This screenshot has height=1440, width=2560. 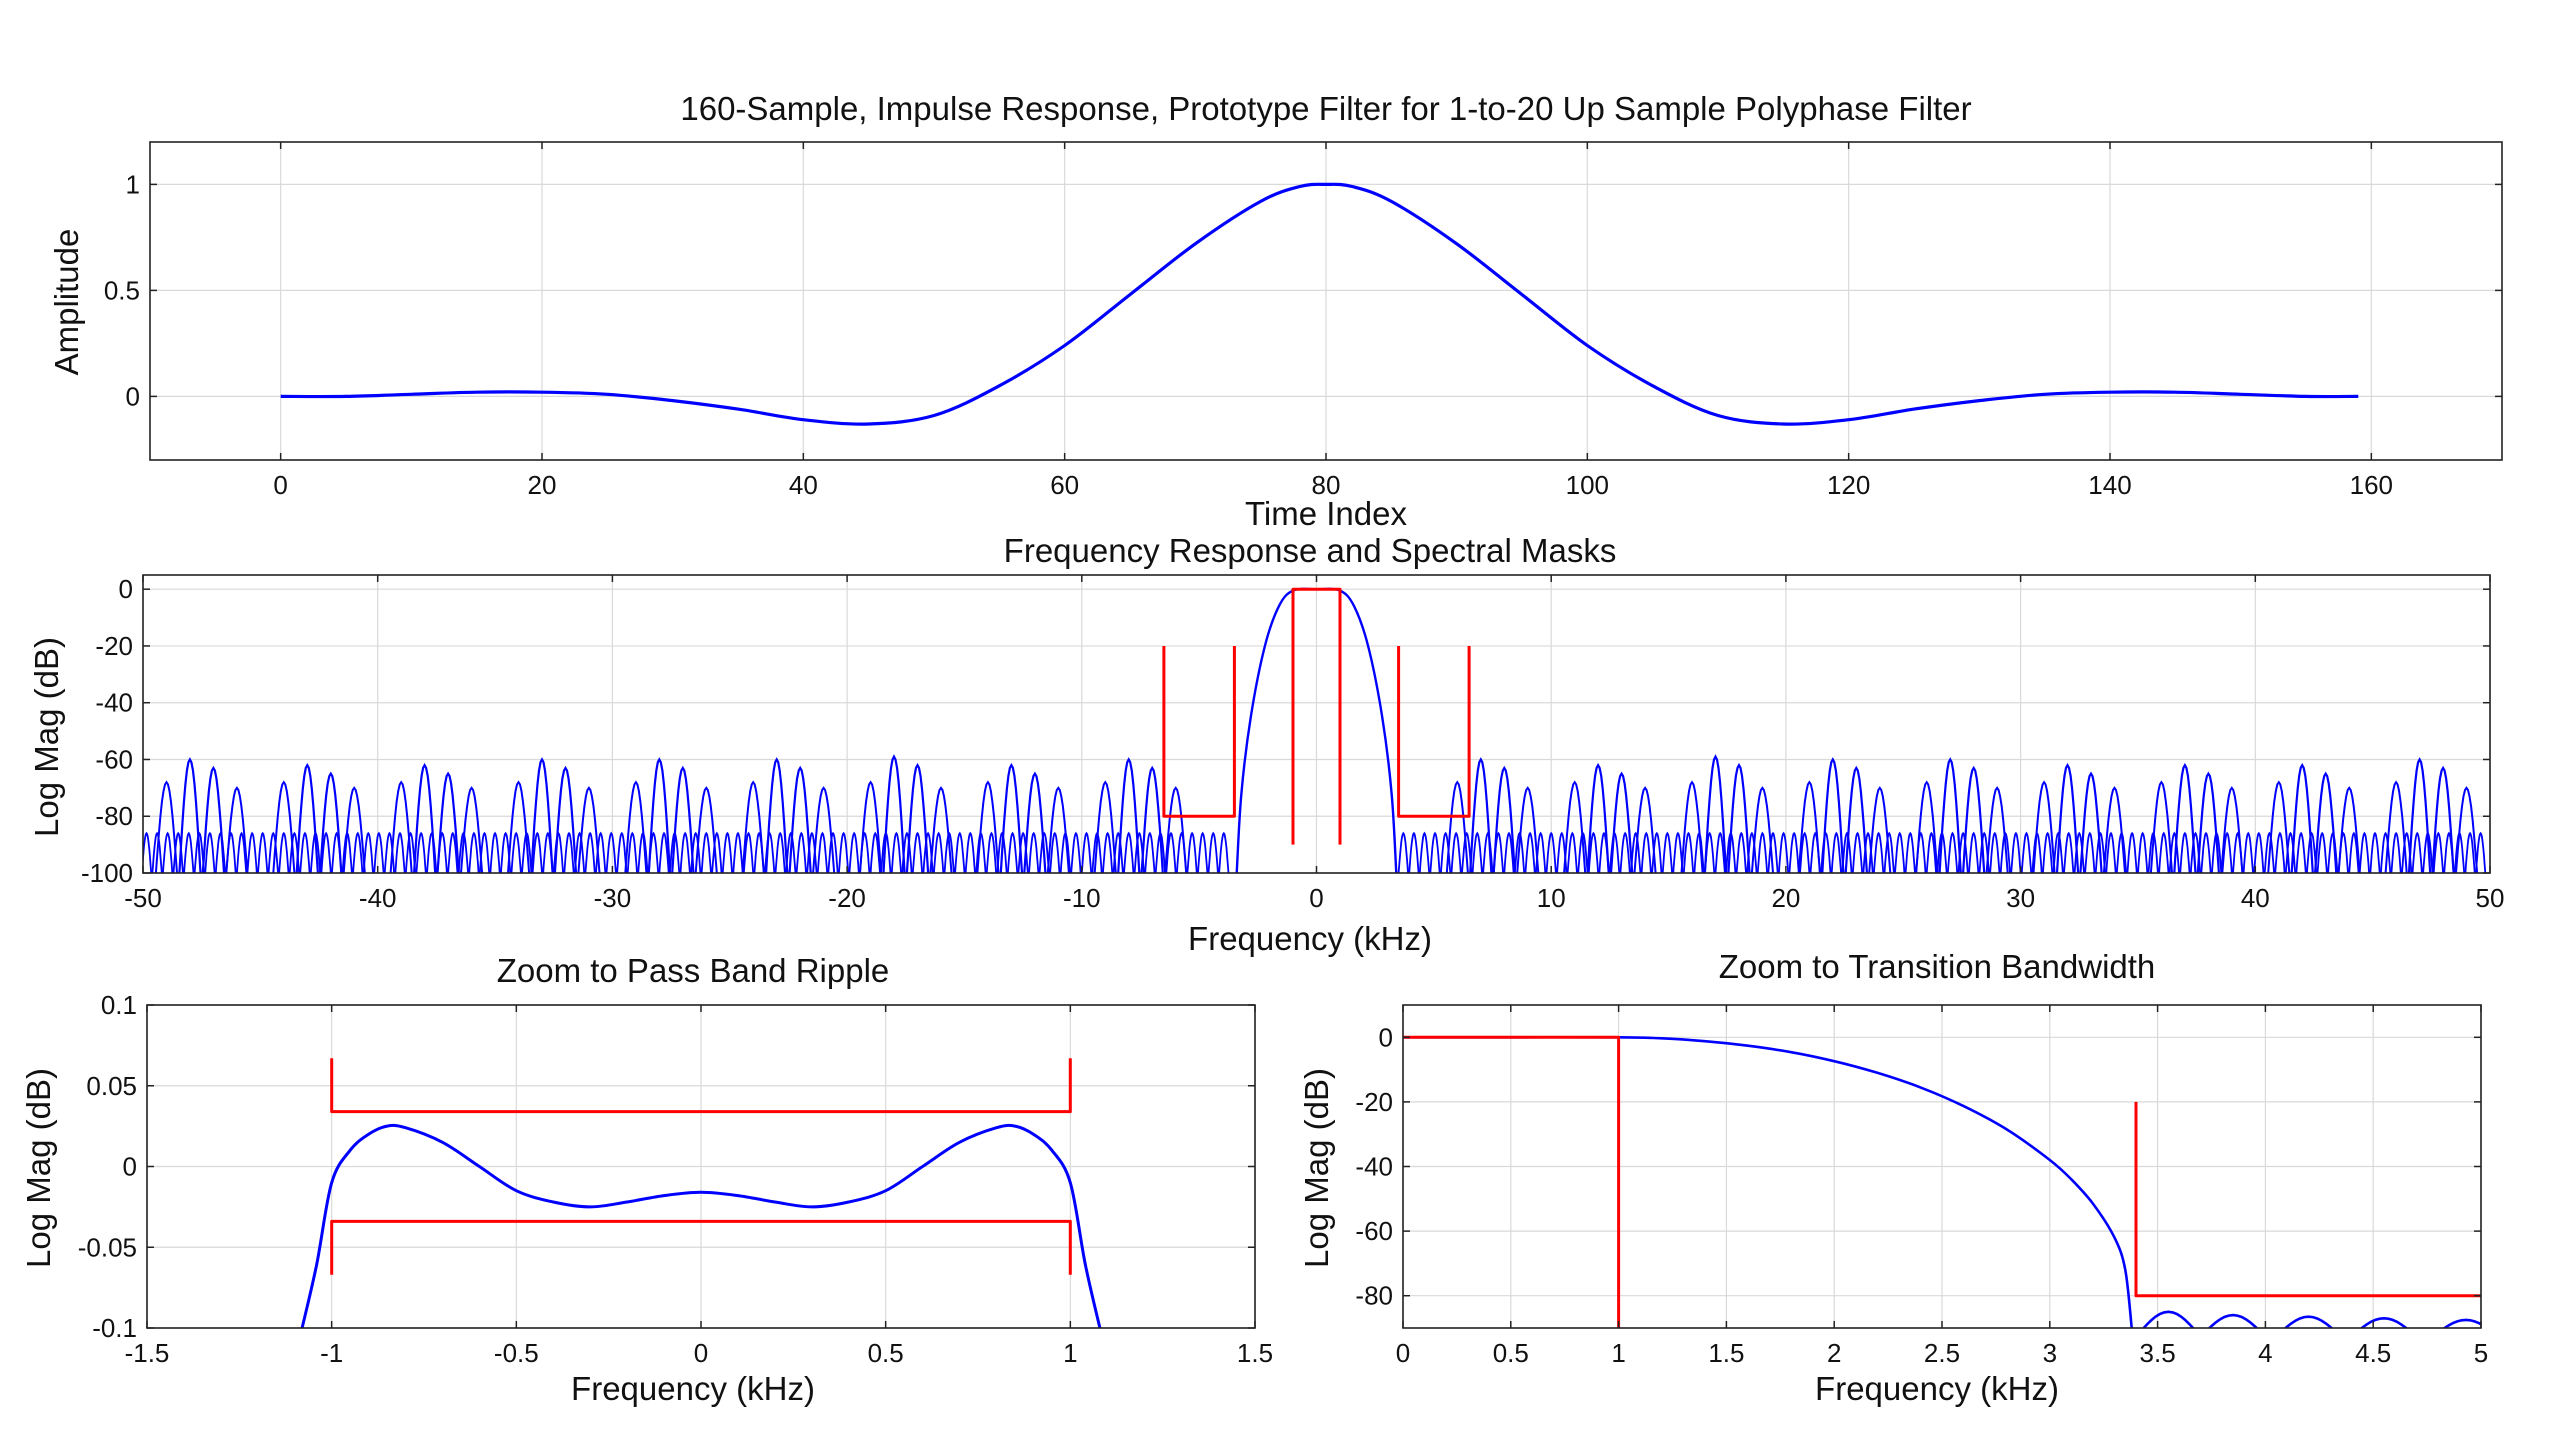 What do you see at coordinates (693, 1388) in the screenshot?
I see `passband-xlabel: Frequency (kHz)` at bounding box center [693, 1388].